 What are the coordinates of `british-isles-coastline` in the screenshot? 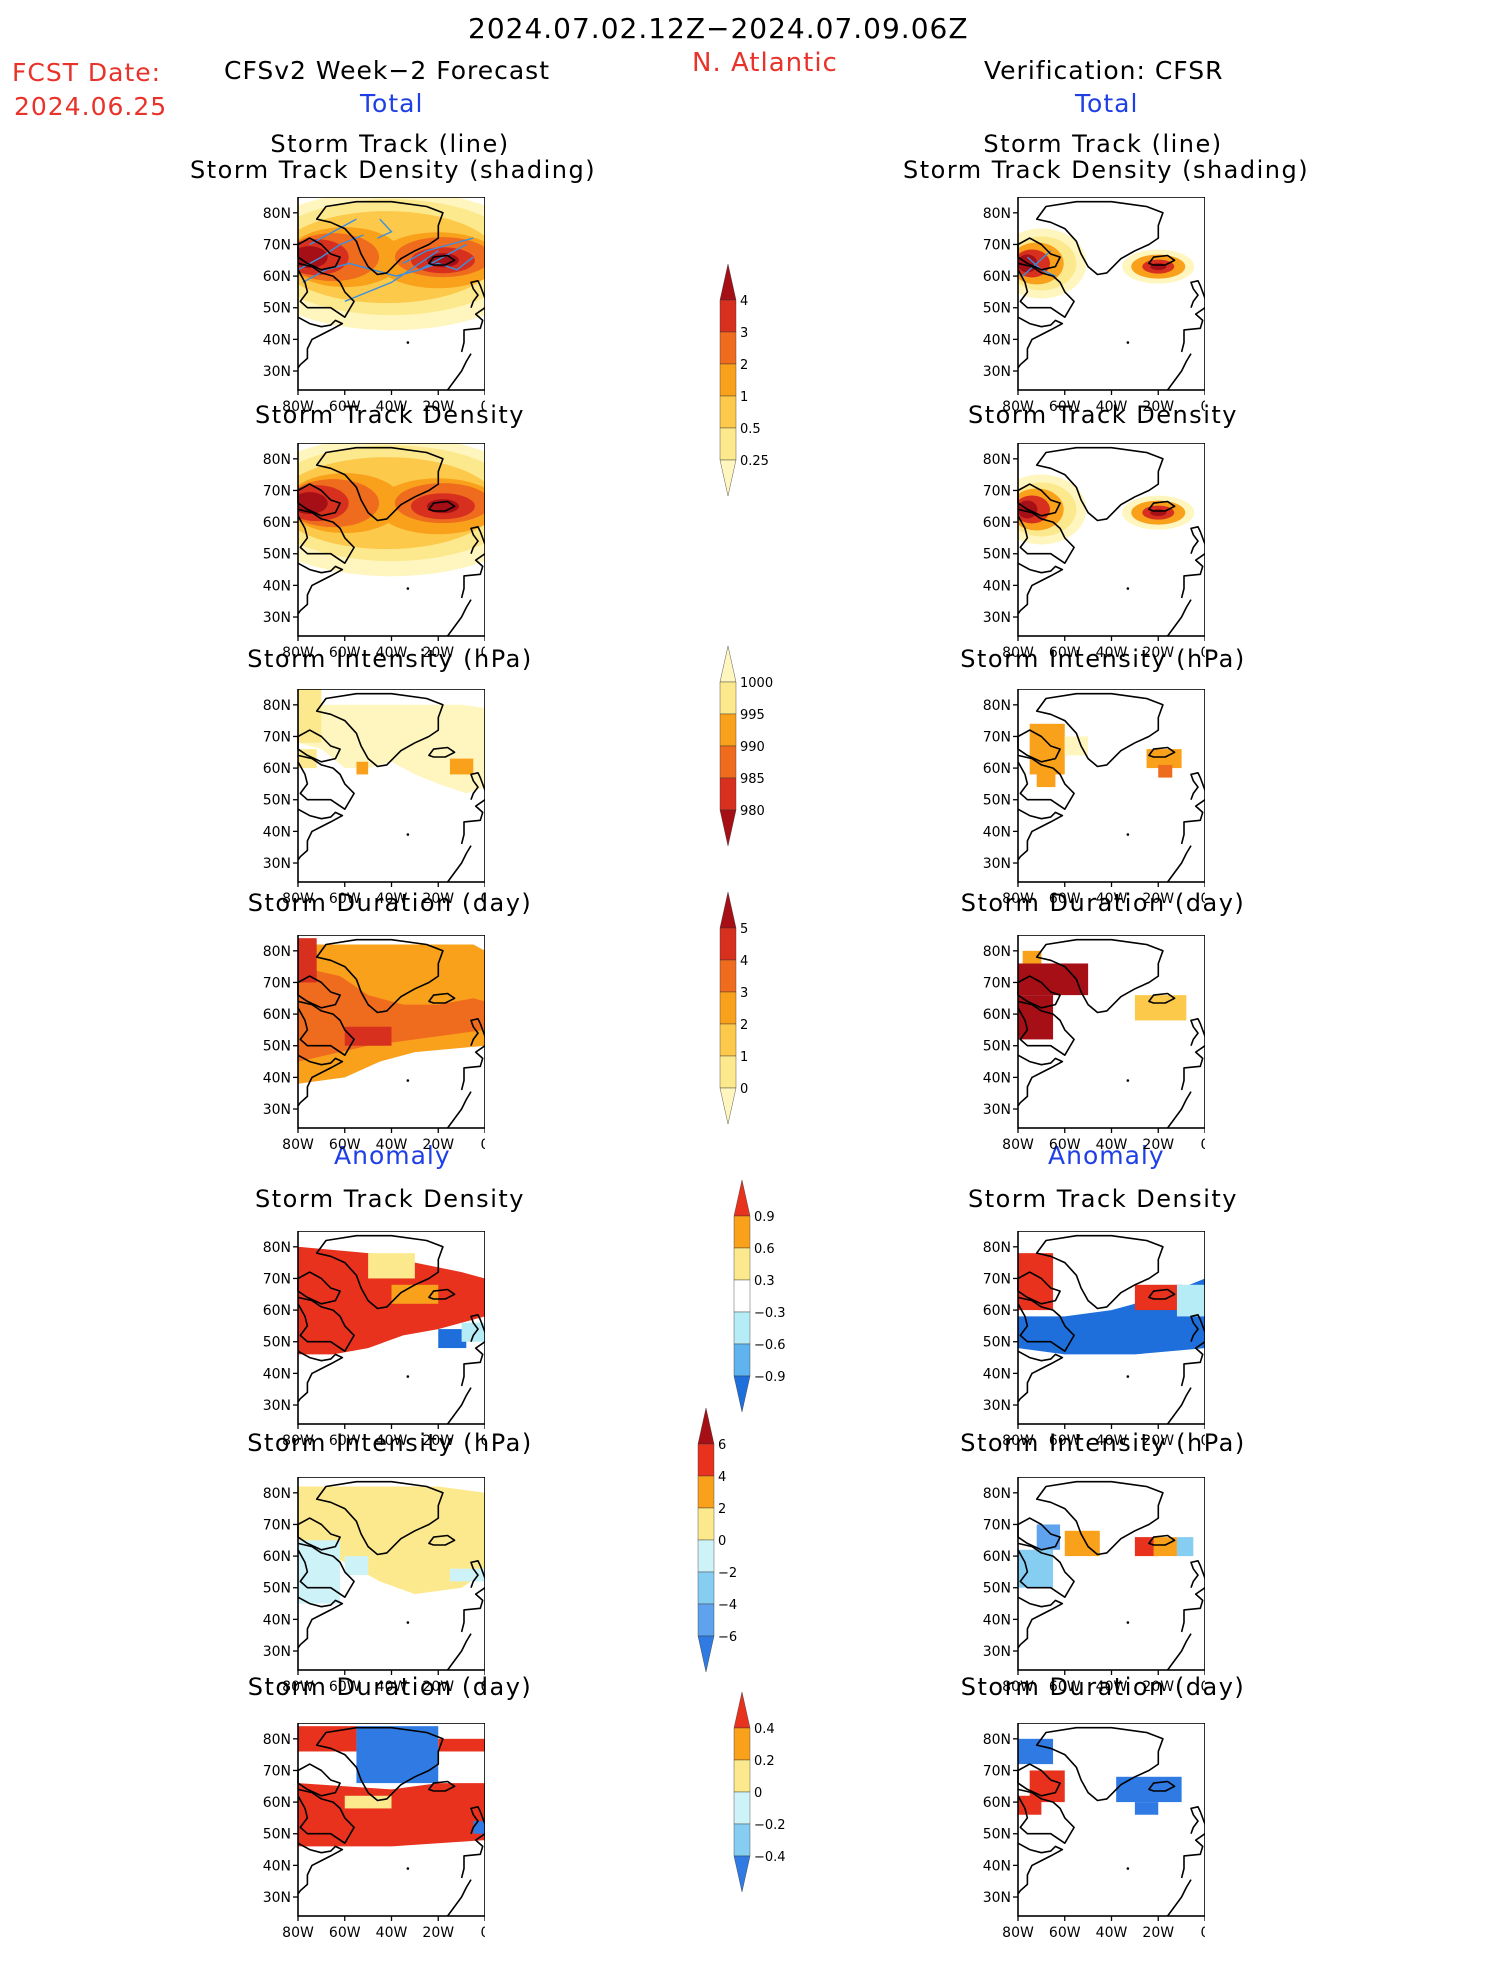 It's located at (1197, 540).